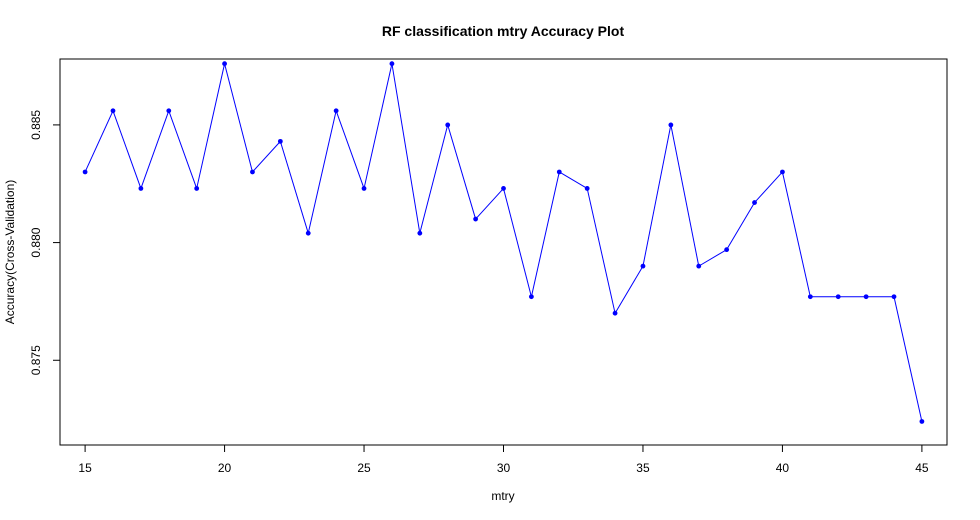 The height and width of the screenshot is (520, 980). What do you see at coordinates (364, 468) in the screenshot?
I see `x-tick-label: 25` at bounding box center [364, 468].